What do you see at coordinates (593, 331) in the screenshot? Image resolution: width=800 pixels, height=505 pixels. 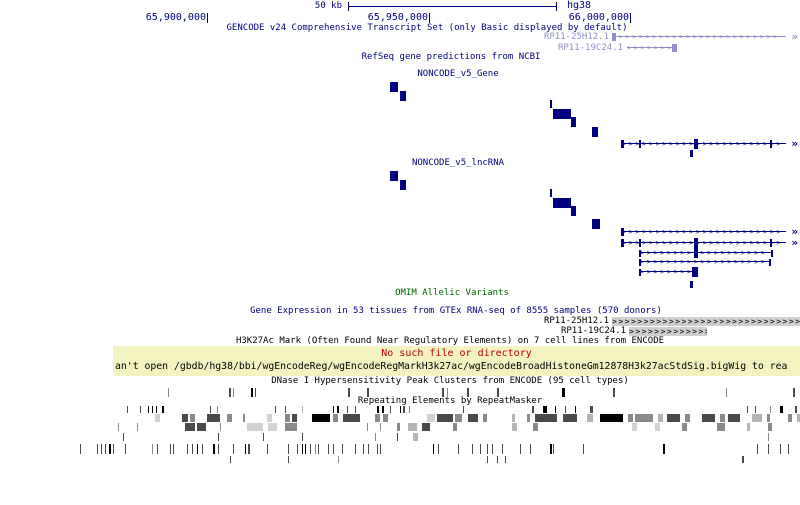 I see `gene-label: RP11-19C24.1` at bounding box center [593, 331].